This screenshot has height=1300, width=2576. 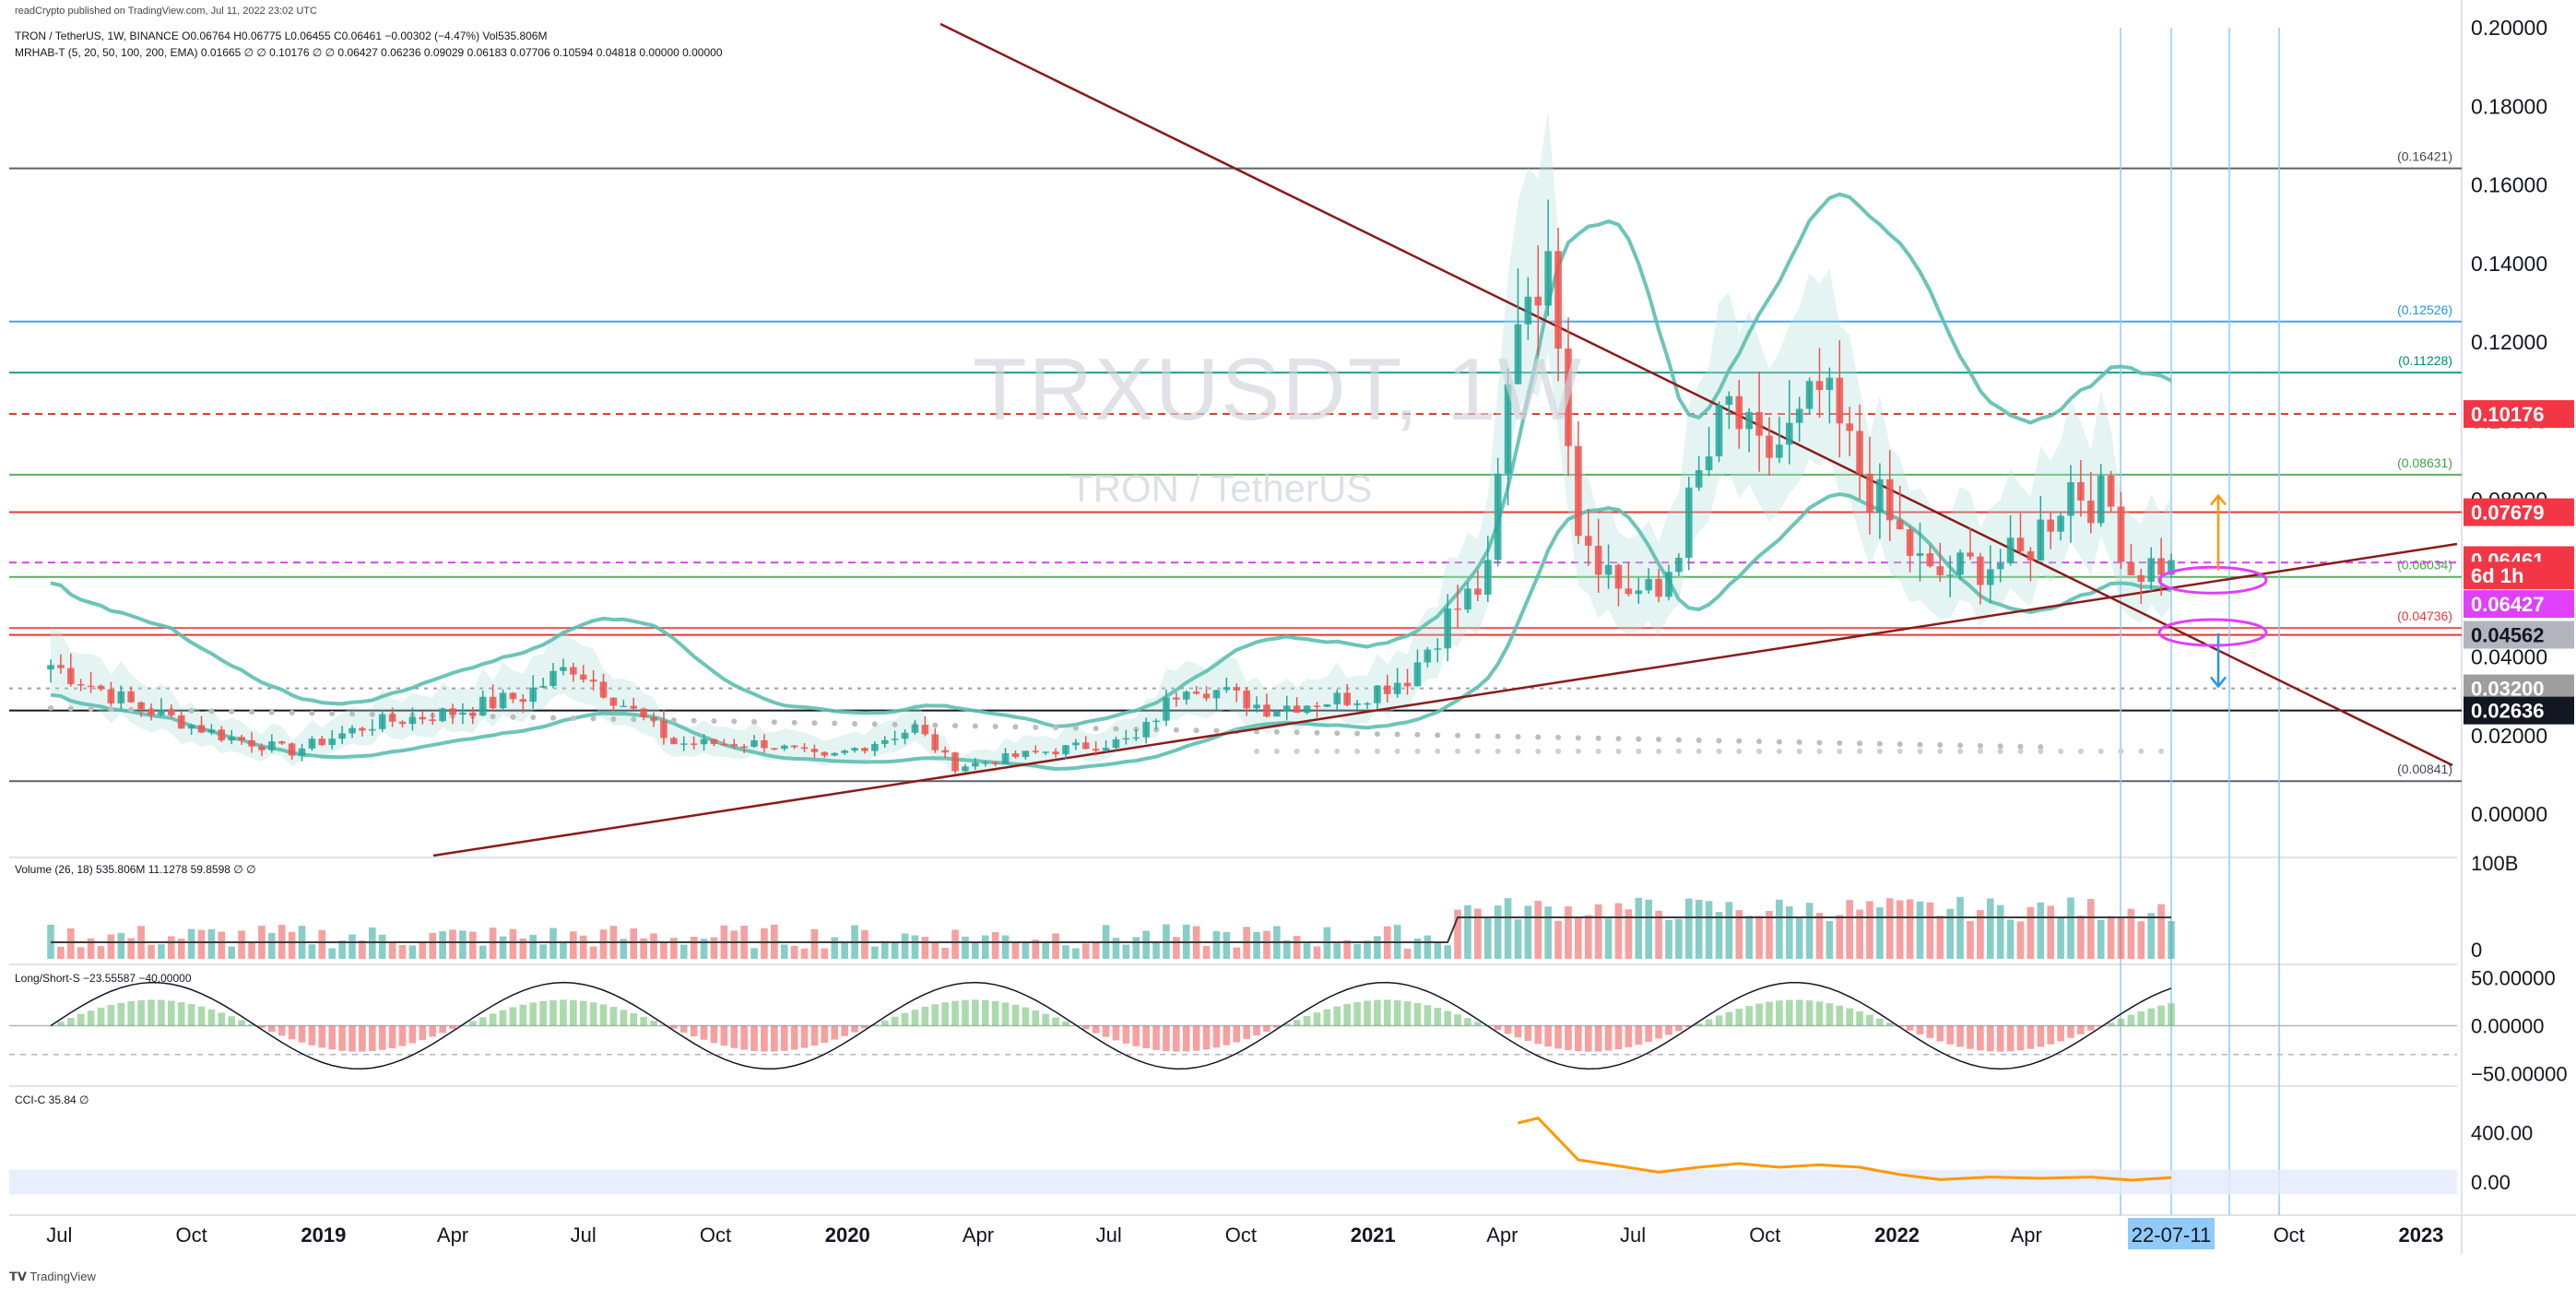 What do you see at coordinates (52, 1099) in the screenshot?
I see `cci-legend: CCI-C 35.84 ∅` at bounding box center [52, 1099].